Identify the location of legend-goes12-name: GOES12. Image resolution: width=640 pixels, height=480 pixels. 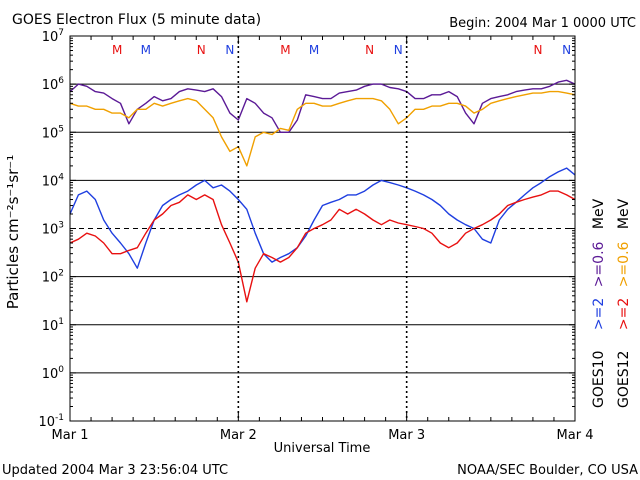
(624, 379).